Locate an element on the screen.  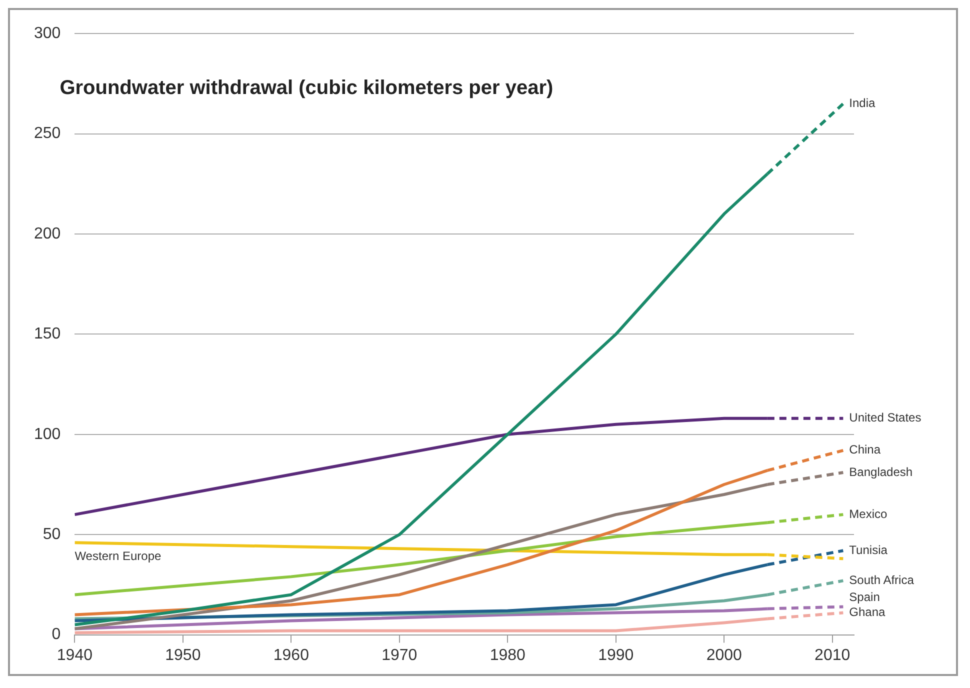
x-tick-label: 1940 is located at coordinates (74, 655).